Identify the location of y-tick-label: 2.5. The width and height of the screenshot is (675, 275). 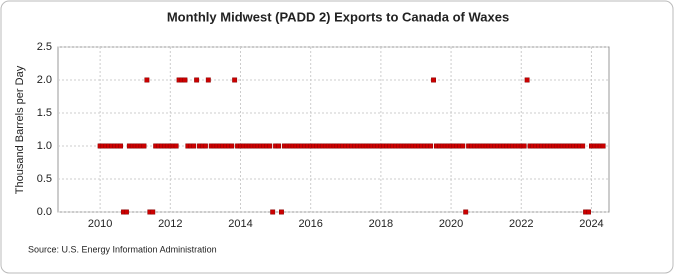
(44, 47).